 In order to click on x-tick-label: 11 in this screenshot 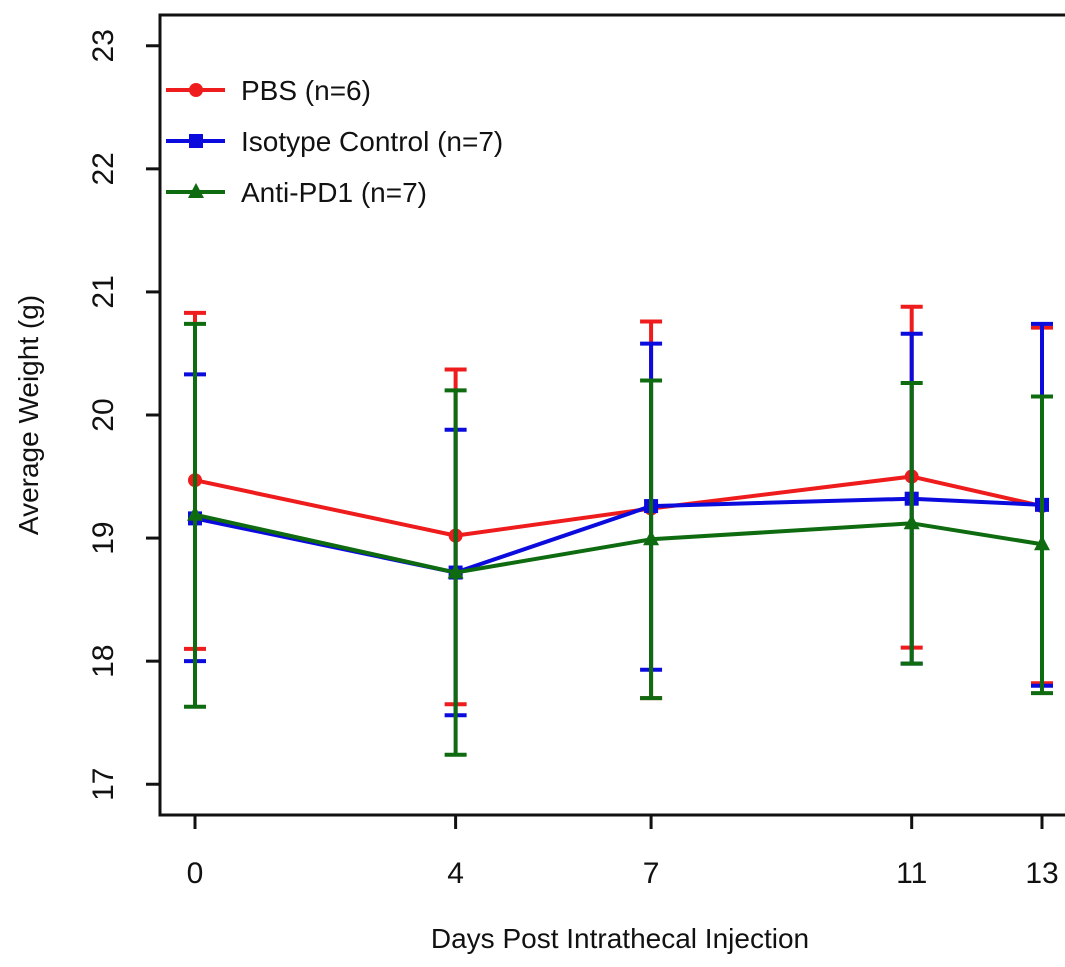, I will do `click(911, 873)`.